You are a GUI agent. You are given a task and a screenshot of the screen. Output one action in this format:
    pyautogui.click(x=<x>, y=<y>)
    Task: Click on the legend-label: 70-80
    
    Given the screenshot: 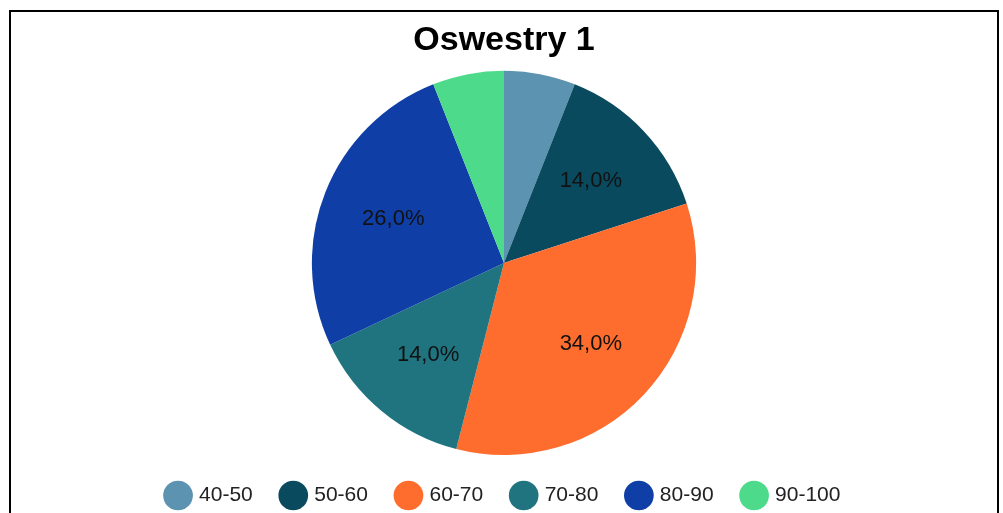 What is the action you would take?
    pyautogui.click(x=571, y=494)
    